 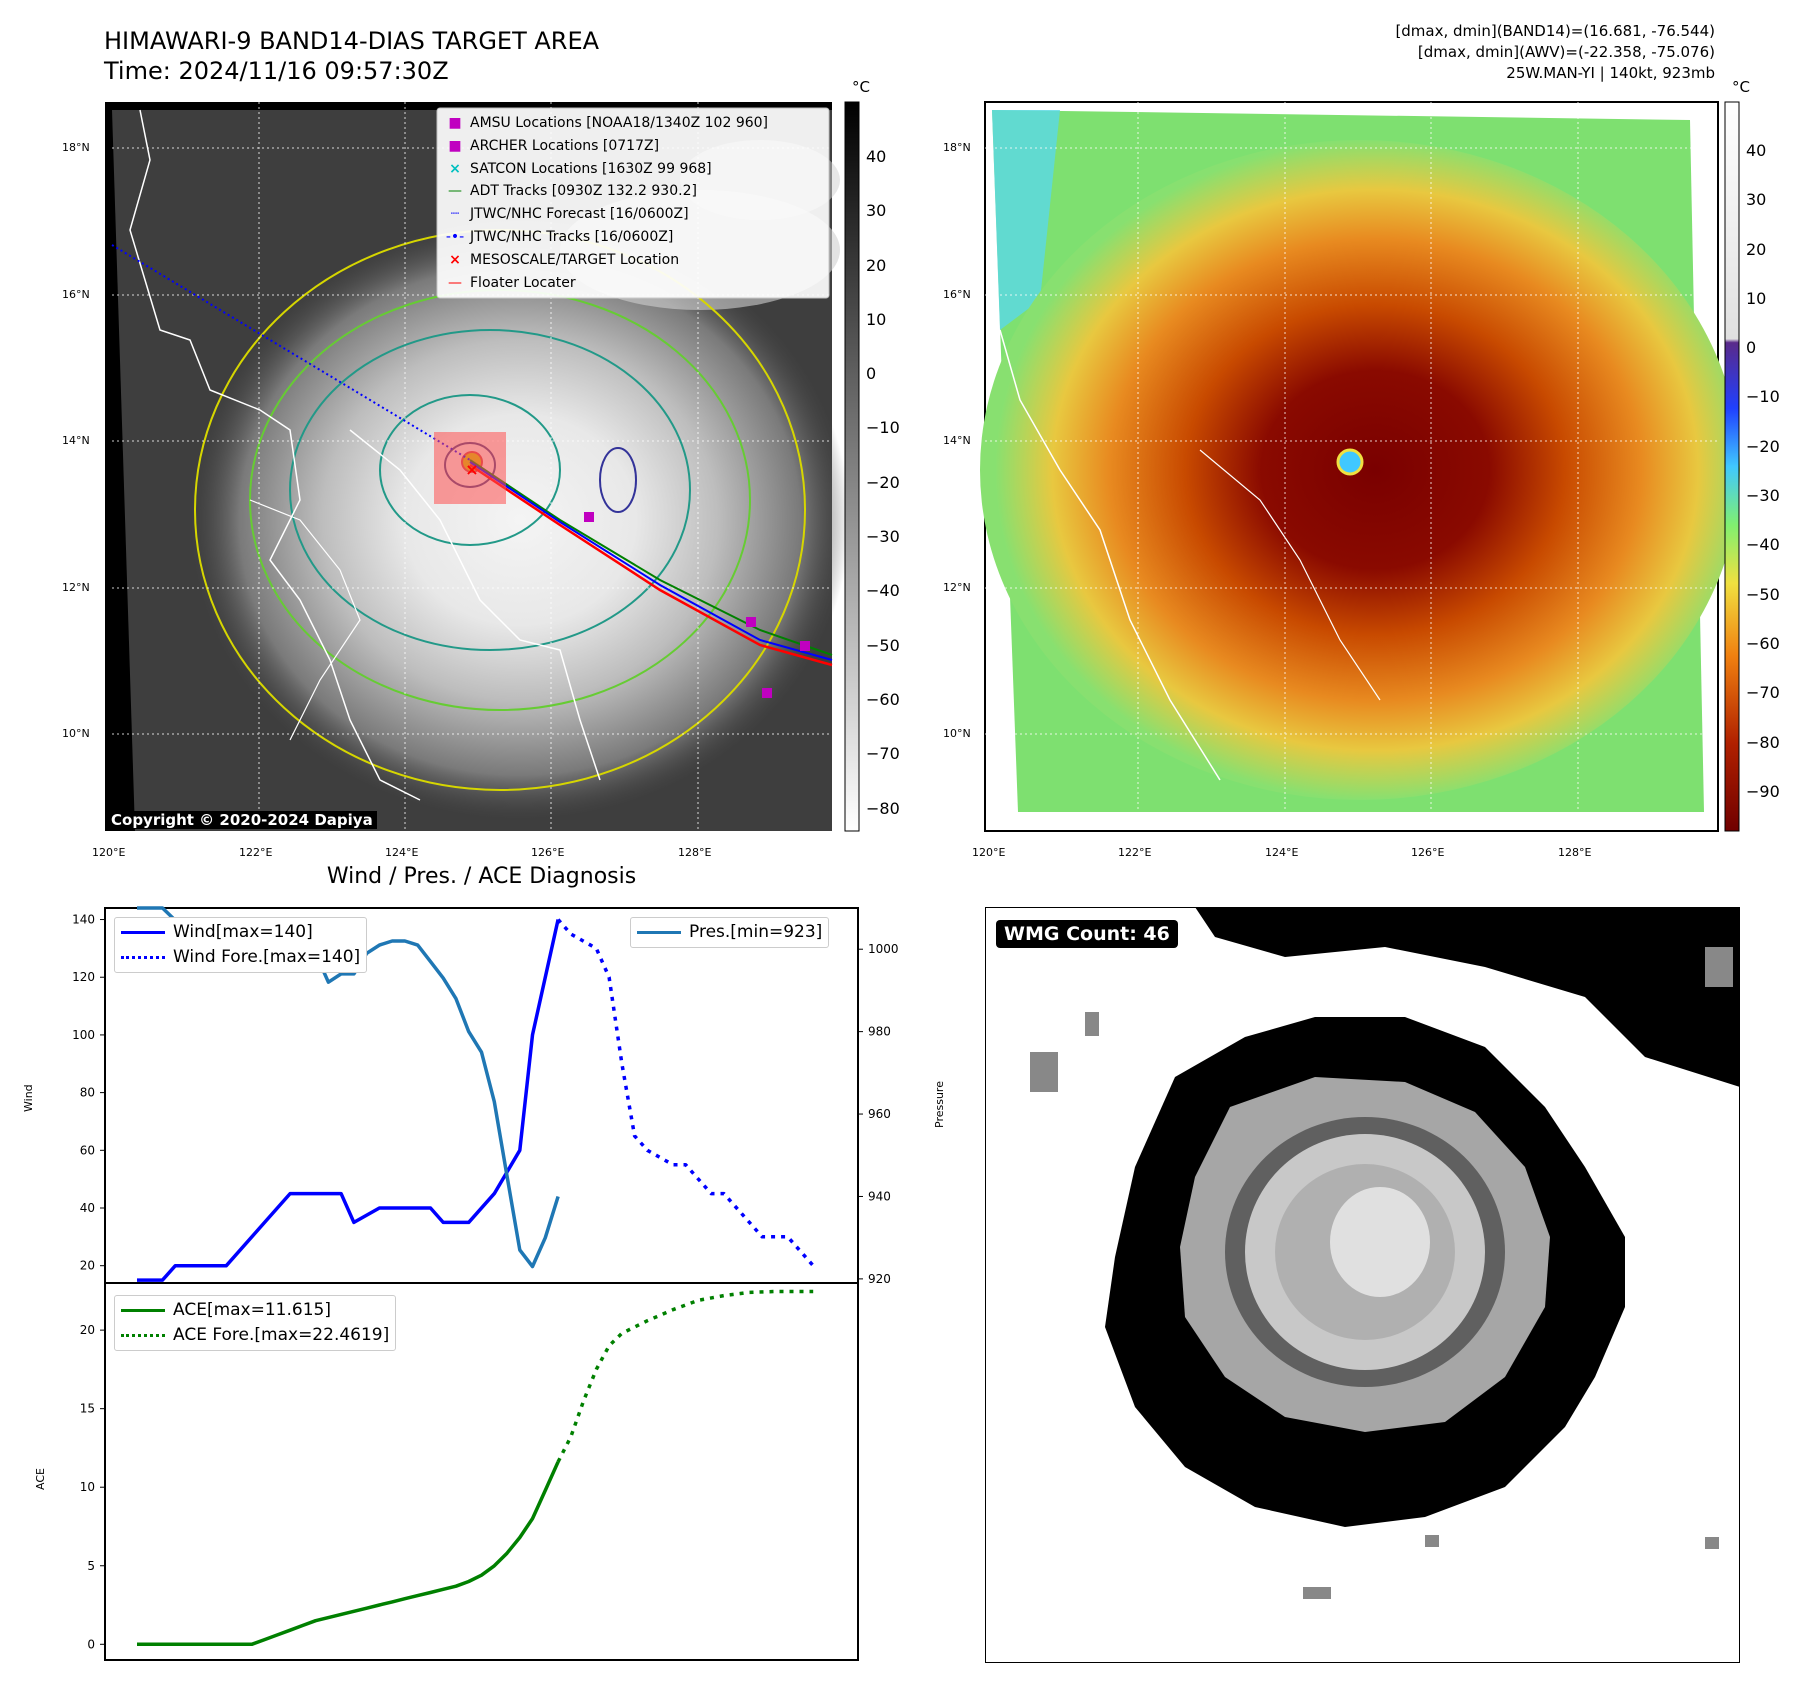 What do you see at coordinates (455, 236) in the screenshot?
I see `jtwc-legend-icon: -•-` at bounding box center [455, 236].